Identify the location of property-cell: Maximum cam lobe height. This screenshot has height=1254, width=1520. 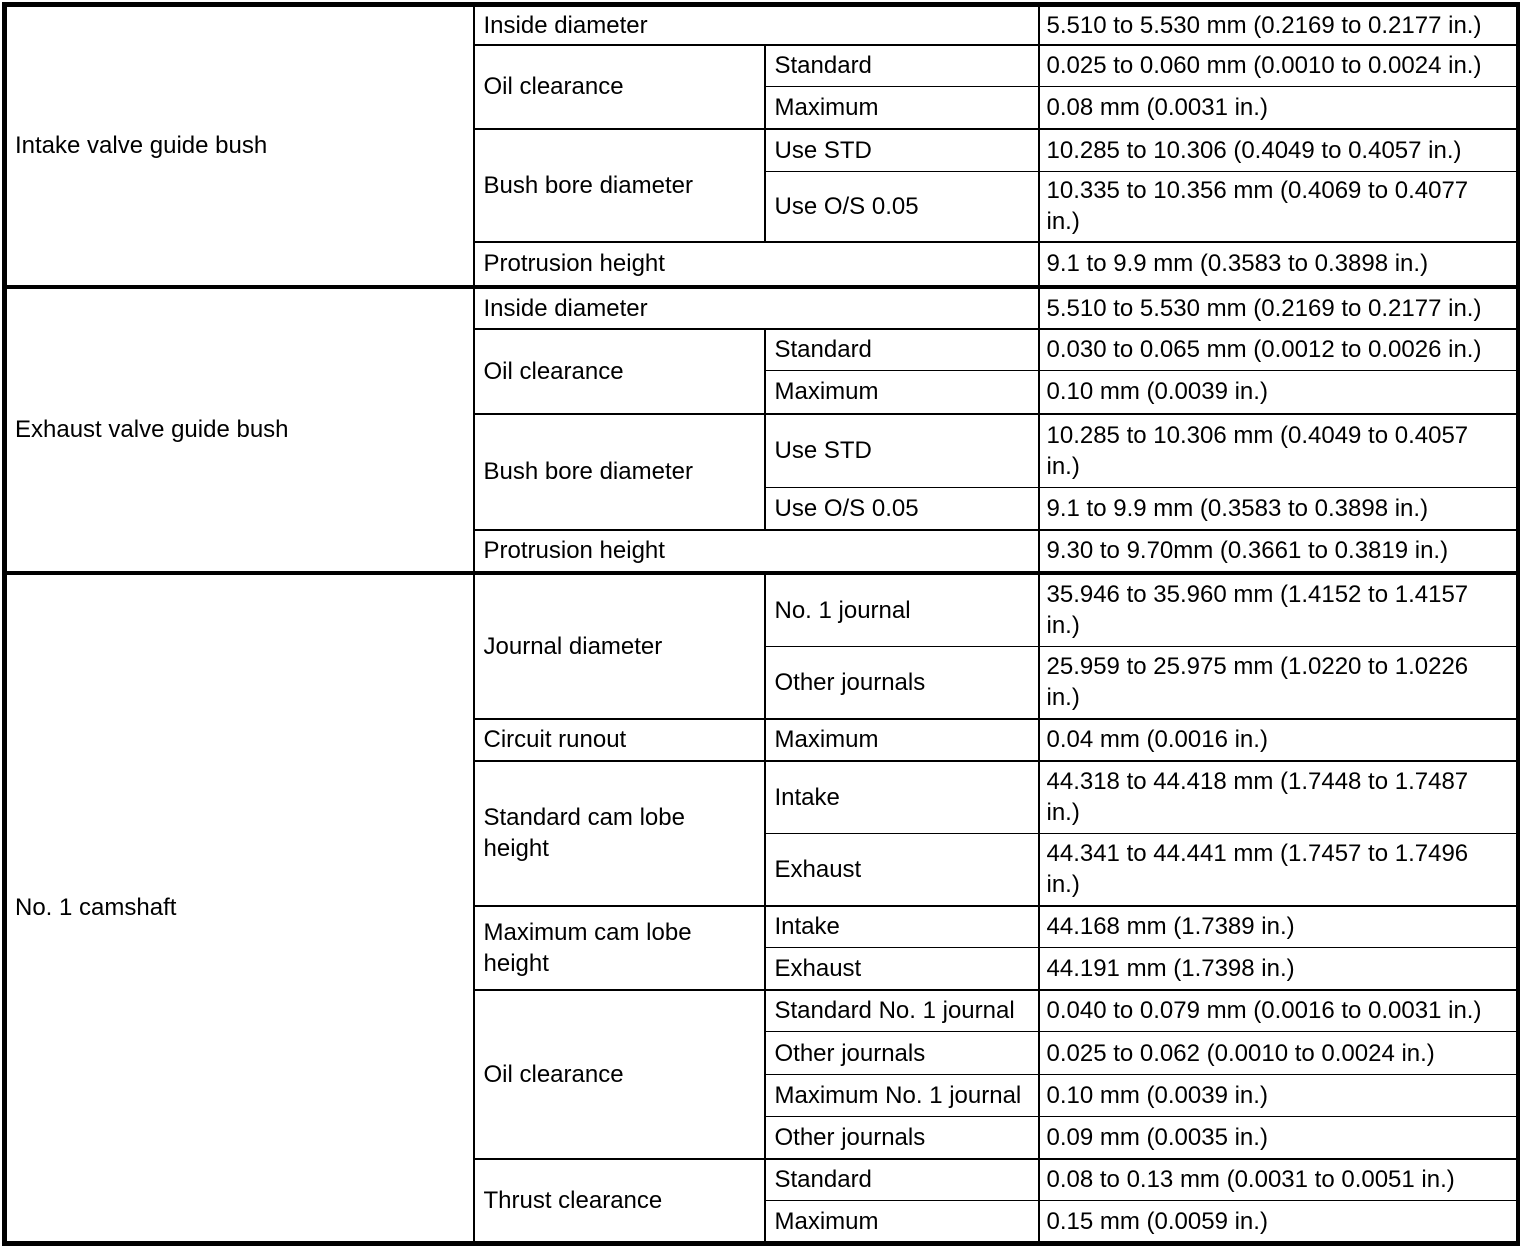
(619, 947).